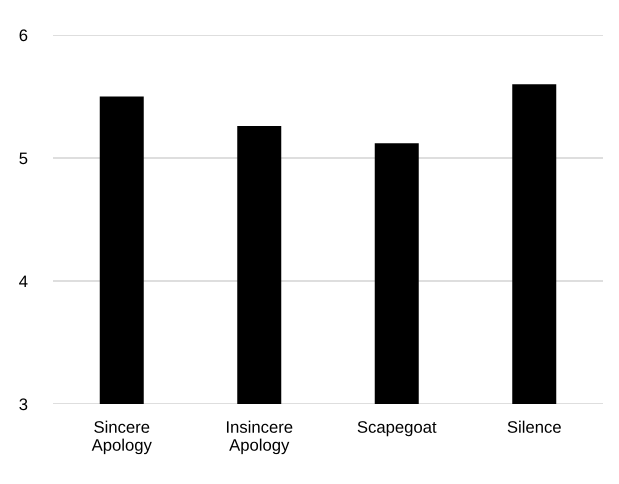  Describe the element at coordinates (23, 158) in the screenshot. I see `y-tick-label: 5` at that location.